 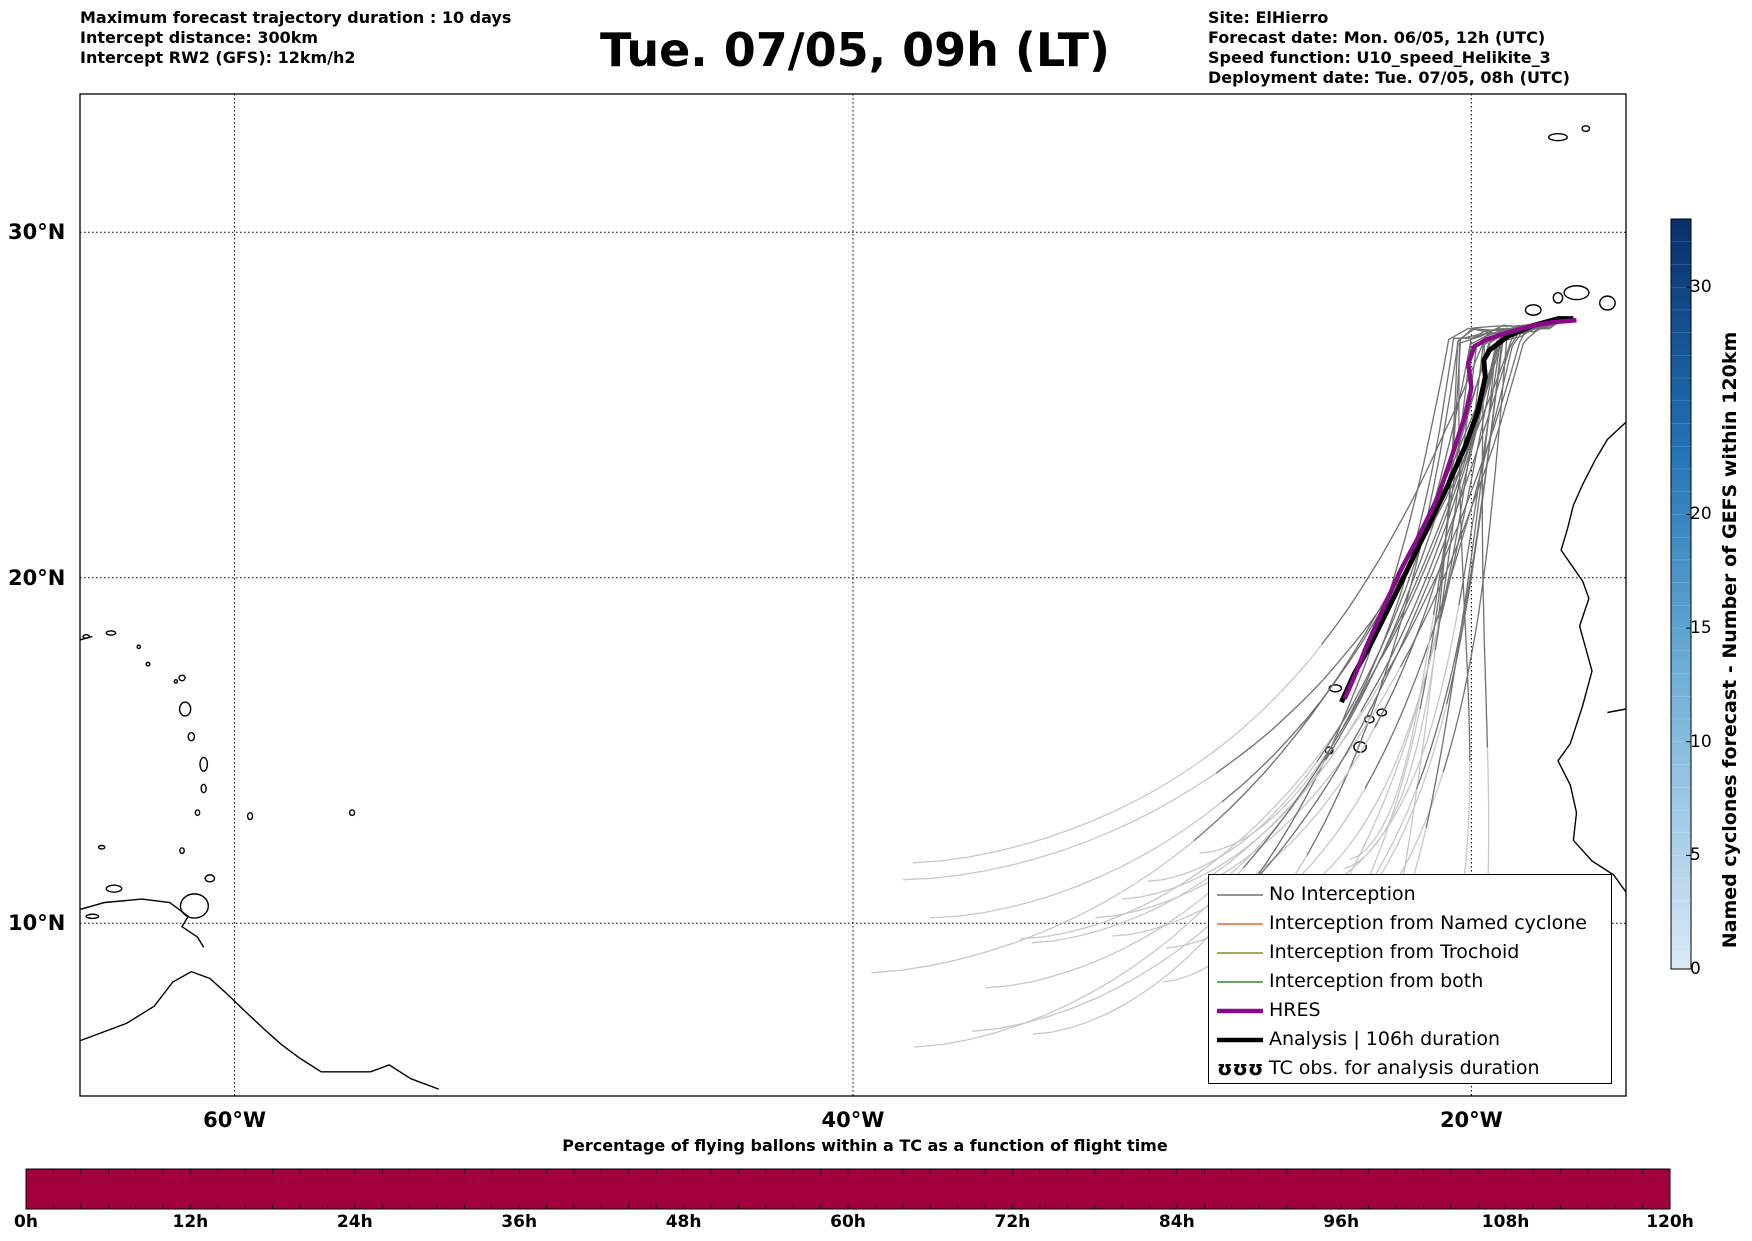 I want to click on legend-label: No Interception, so click(x=1342, y=894).